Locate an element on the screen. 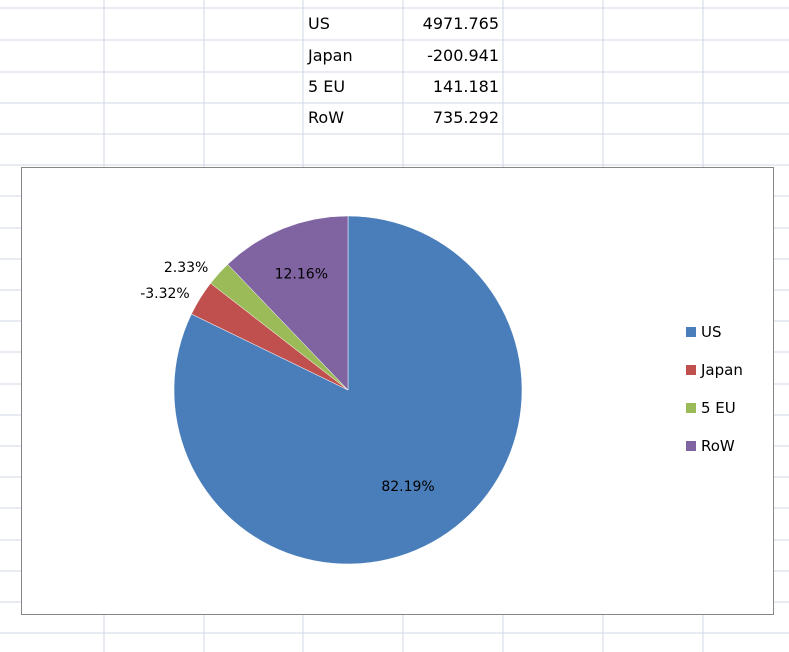 The width and height of the screenshot is (789, 652). data-label-us: 82.19% is located at coordinates (407, 487).